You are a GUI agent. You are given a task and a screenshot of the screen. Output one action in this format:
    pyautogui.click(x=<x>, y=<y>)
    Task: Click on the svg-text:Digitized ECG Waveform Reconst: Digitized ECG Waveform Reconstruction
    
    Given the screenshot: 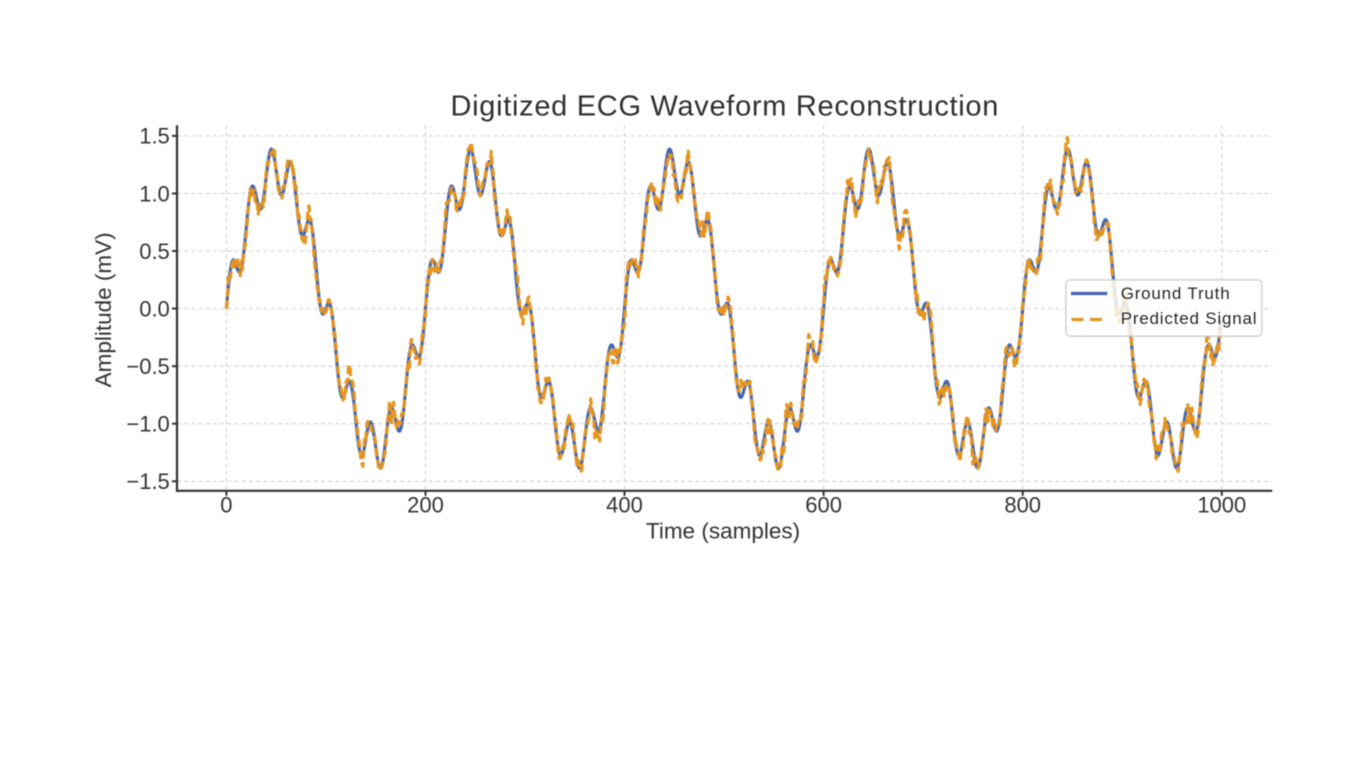 What is the action you would take?
    pyautogui.click(x=724, y=107)
    